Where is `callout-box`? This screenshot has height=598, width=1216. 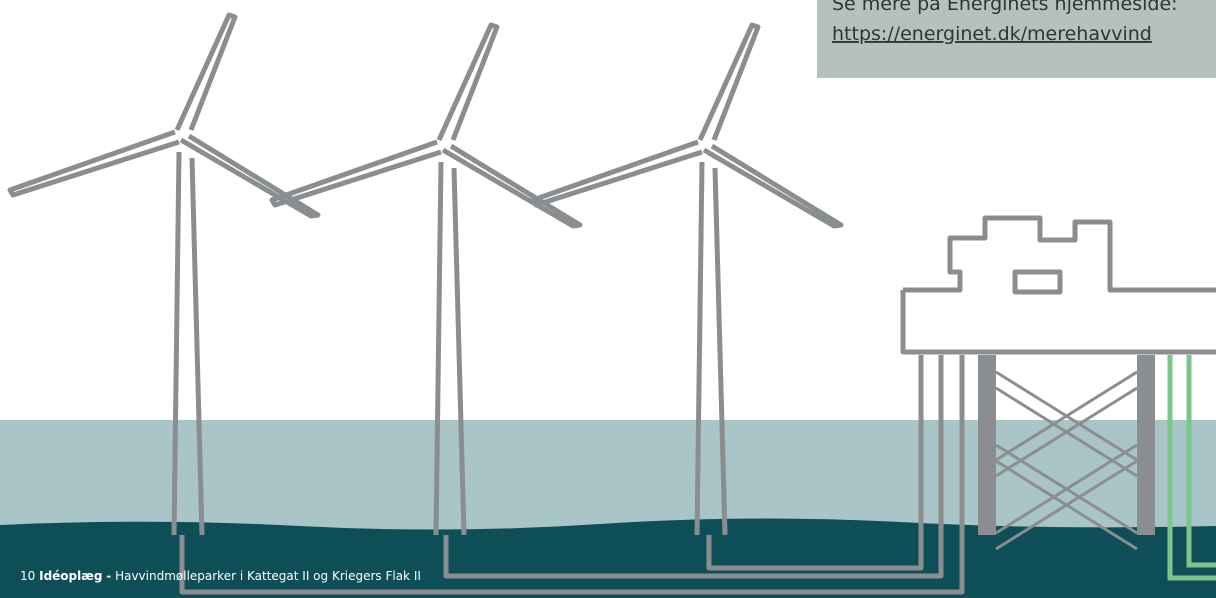 callout-box is located at coordinates (1016, 39).